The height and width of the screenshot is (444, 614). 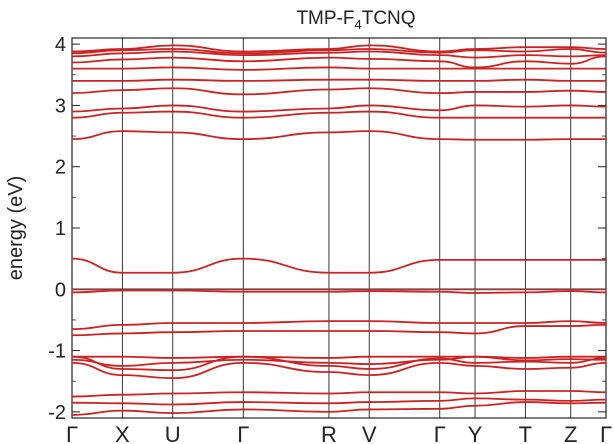 I want to click on y-tick-label: 3, so click(x=60, y=106).